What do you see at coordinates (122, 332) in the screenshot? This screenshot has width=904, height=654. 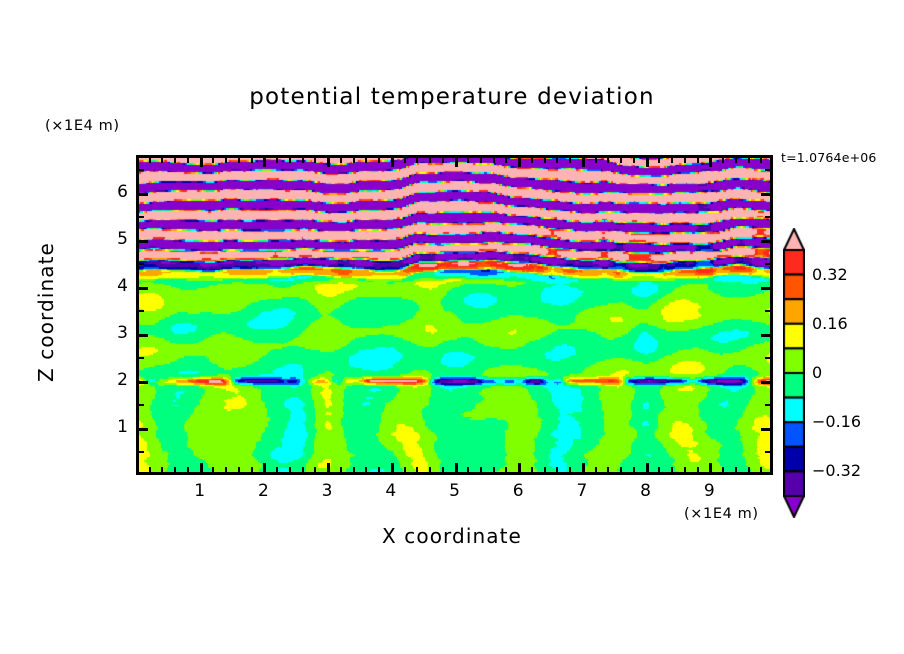 I see `y-tick-label: 3` at bounding box center [122, 332].